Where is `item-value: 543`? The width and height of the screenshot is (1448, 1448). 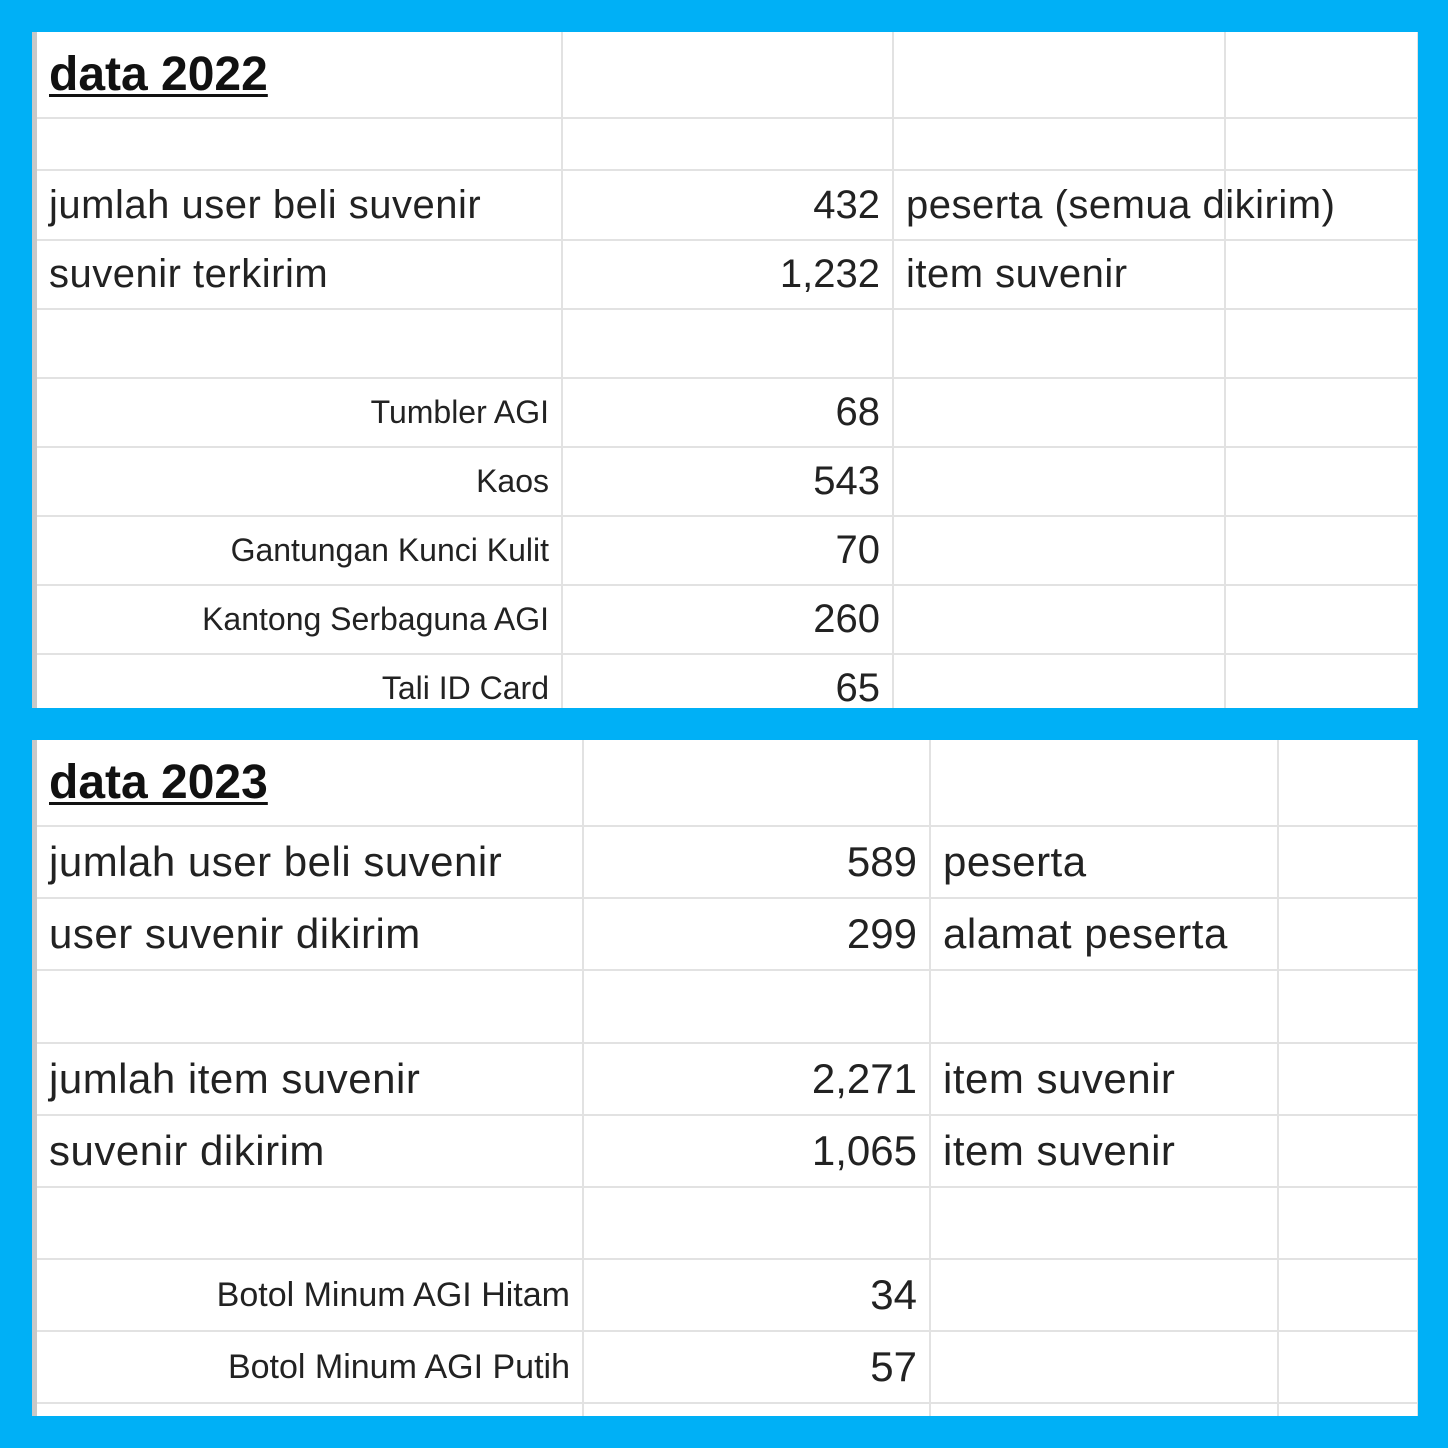 item-value: 543 is located at coordinates (728, 482).